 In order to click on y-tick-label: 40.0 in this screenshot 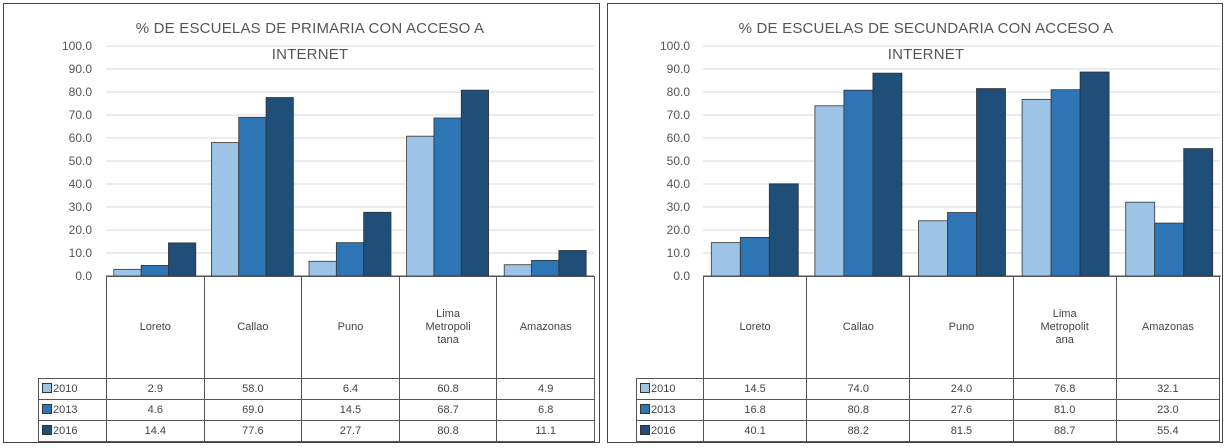, I will do `click(679, 184)`.